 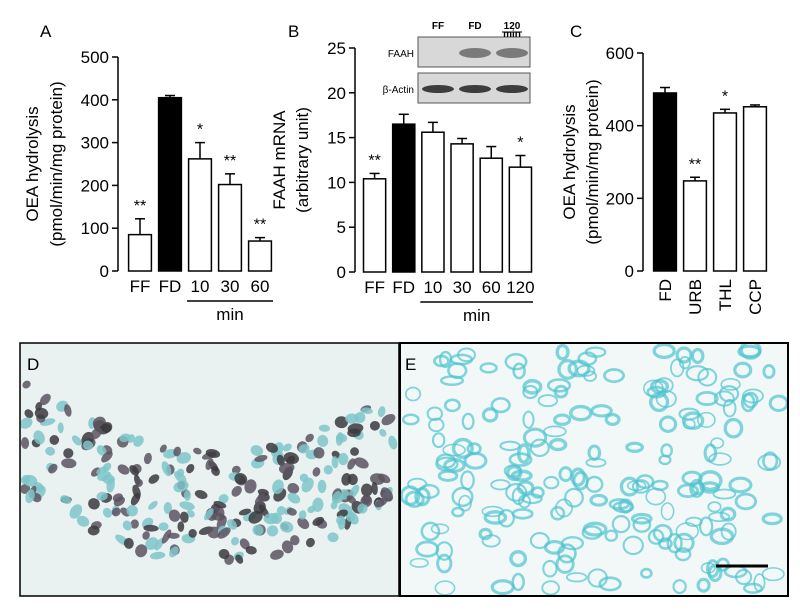 I want to click on y-axis-label: FAAH mRNA, so click(x=279, y=160).